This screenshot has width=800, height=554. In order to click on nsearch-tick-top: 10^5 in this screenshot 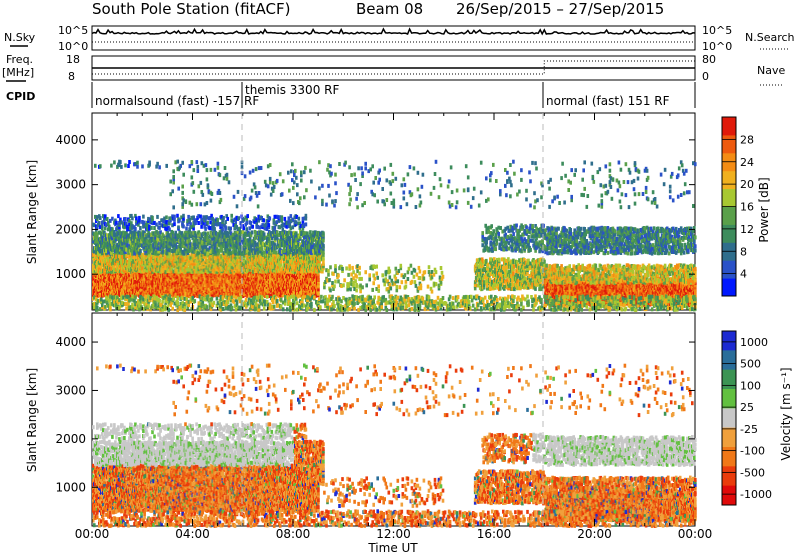, I will do `click(717, 30)`.